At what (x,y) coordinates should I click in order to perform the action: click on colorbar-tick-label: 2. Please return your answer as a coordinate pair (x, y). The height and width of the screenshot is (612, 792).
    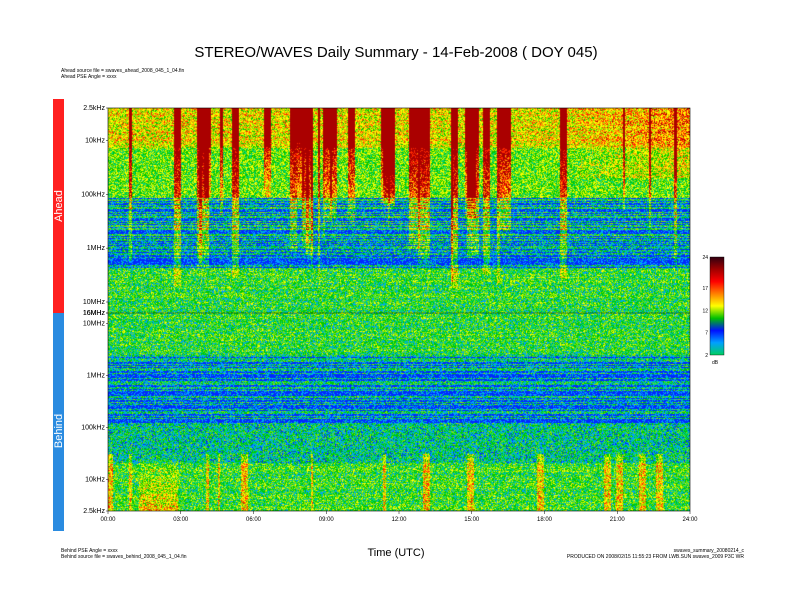
    Looking at the image, I should click on (706, 356).